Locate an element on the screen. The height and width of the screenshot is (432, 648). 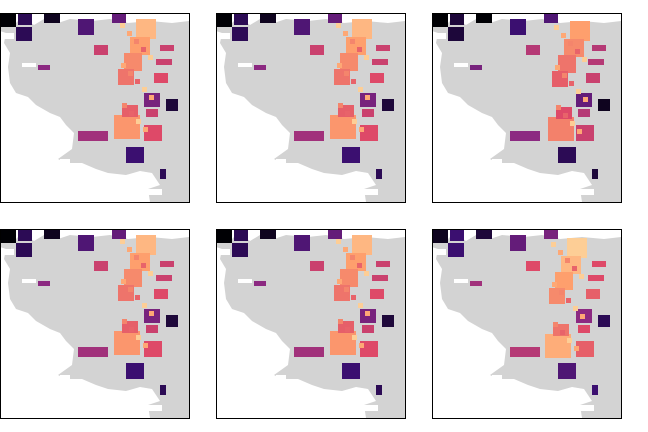
map-panel-p2 is located at coordinates (311, 108).